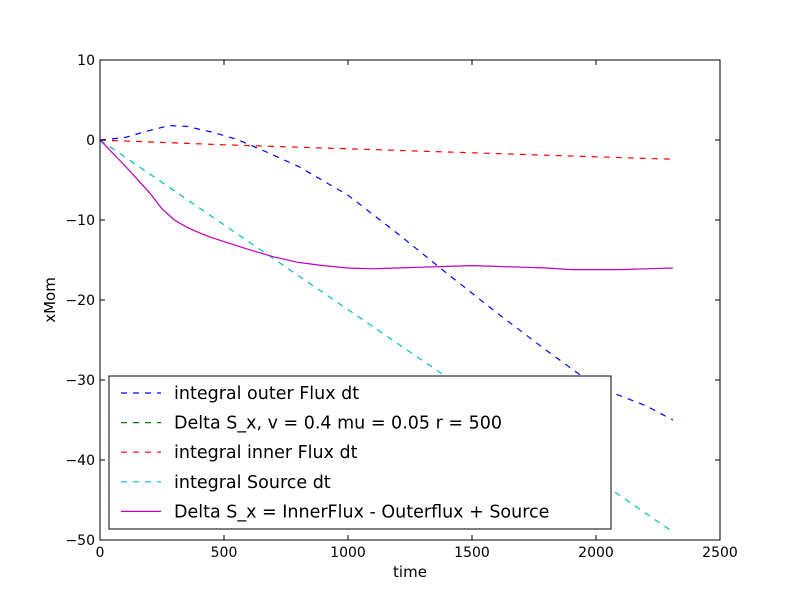  Describe the element at coordinates (266, 394) in the screenshot. I see `legend-label-0: integral outer Flux dt` at that location.